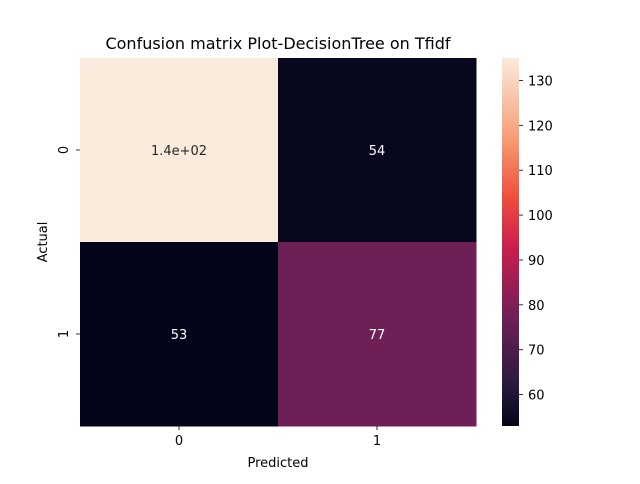 This screenshot has width=640, height=484. I want to click on y-axis-label: Actual, so click(43, 242).